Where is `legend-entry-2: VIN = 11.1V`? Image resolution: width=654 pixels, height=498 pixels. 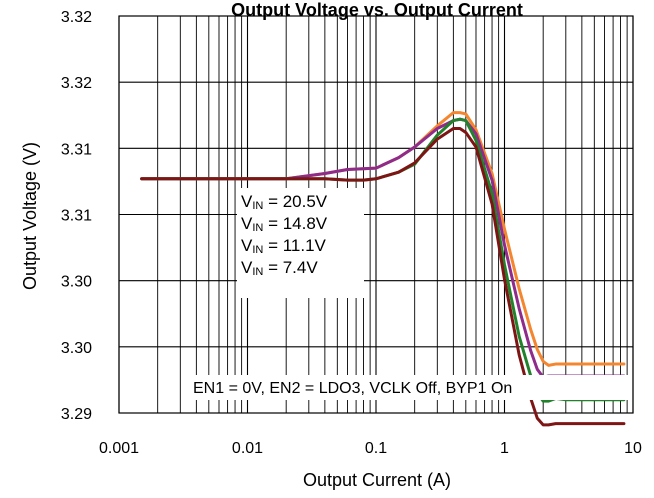
legend-entry-2: VIN = 11.1V is located at coordinates (284, 246).